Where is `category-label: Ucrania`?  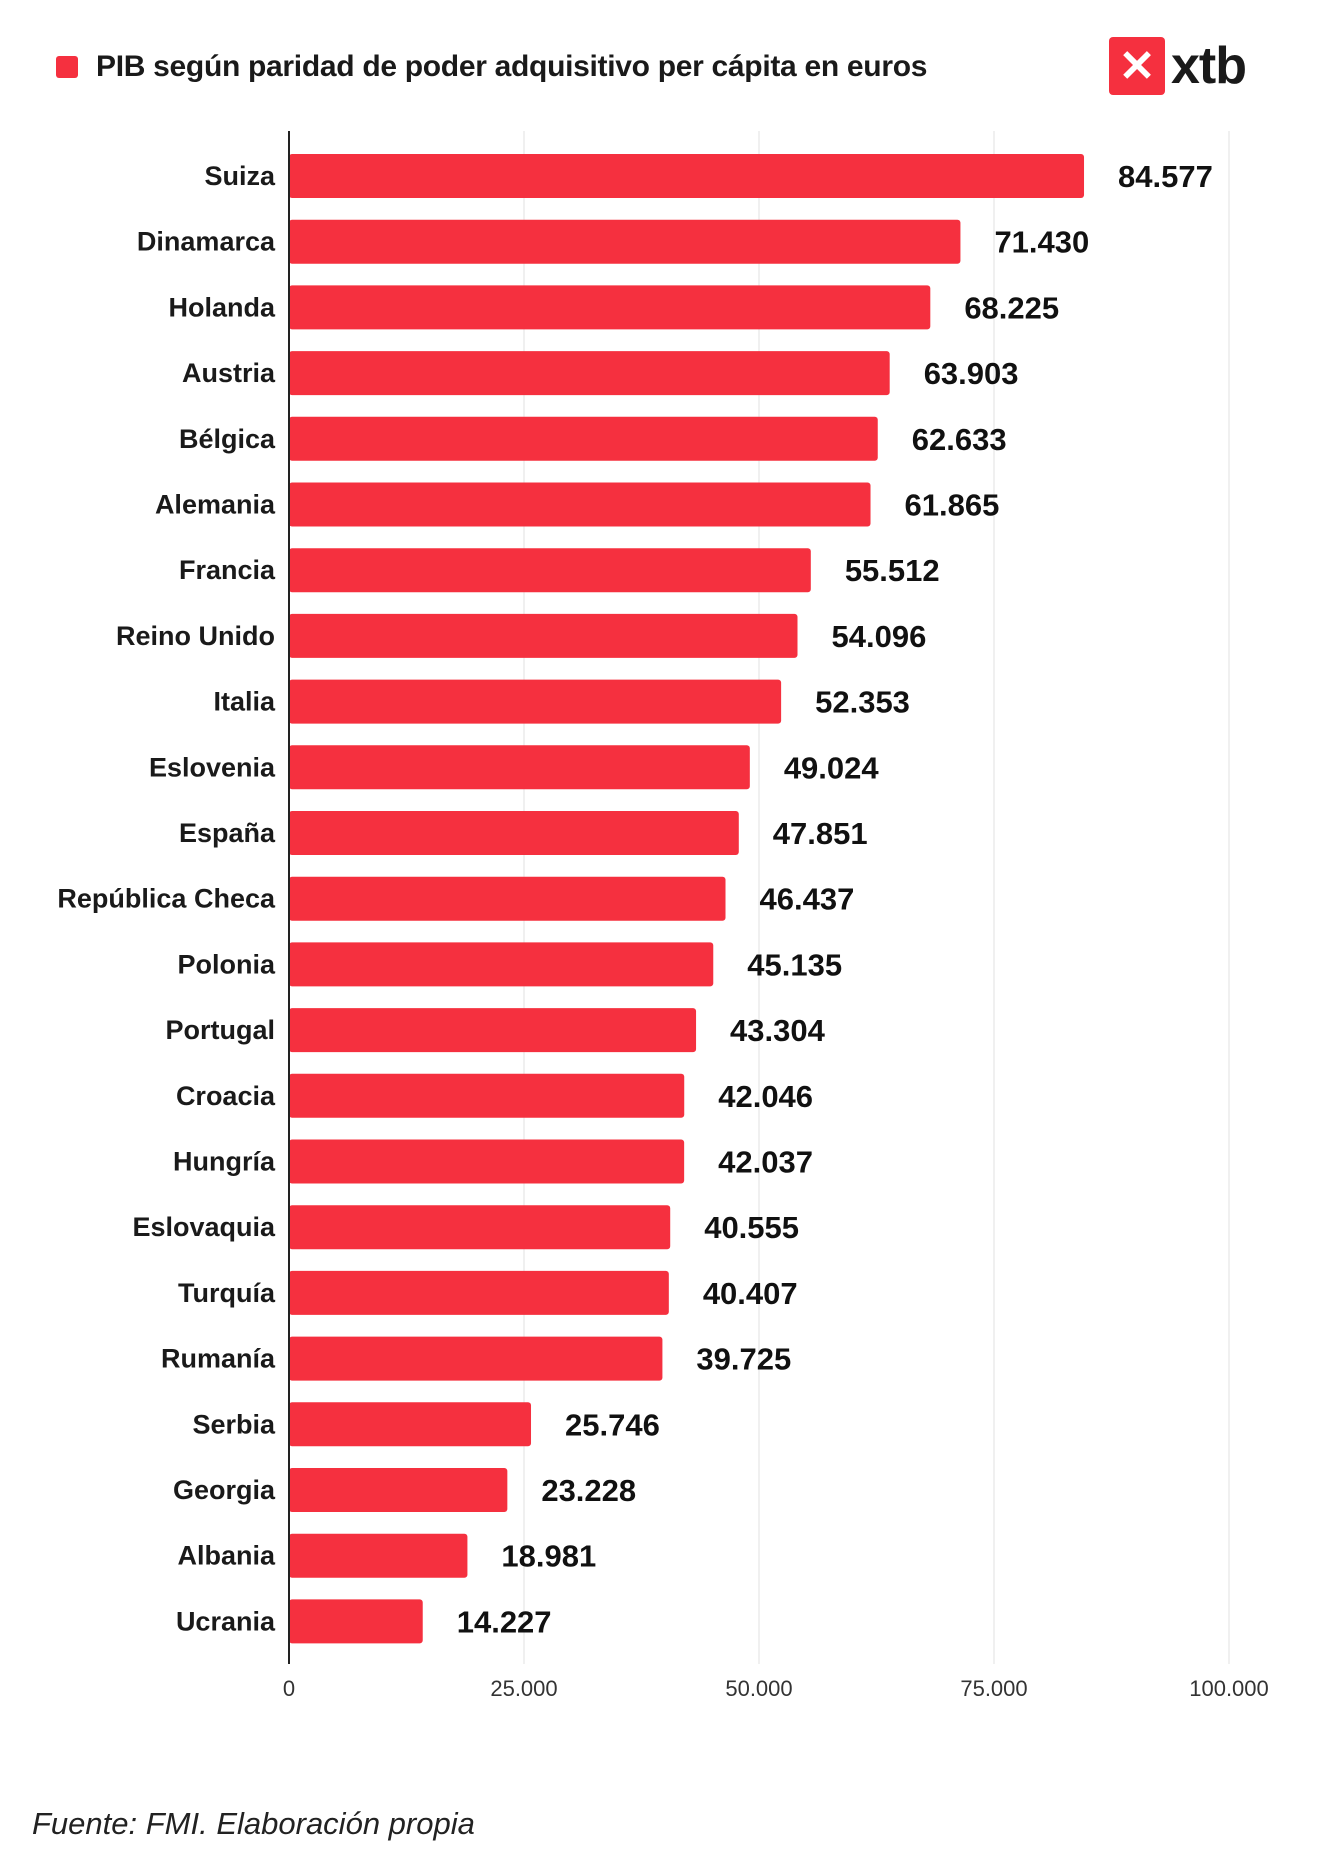
category-label: Ucrania is located at coordinates (226, 1621).